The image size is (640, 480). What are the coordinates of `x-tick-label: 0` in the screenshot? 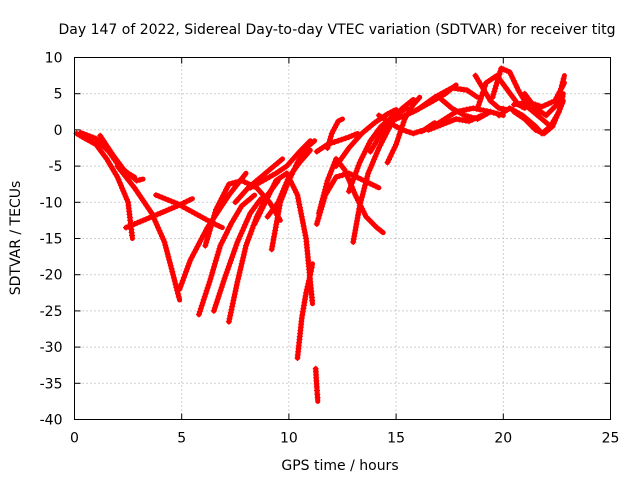 It's located at (74, 439).